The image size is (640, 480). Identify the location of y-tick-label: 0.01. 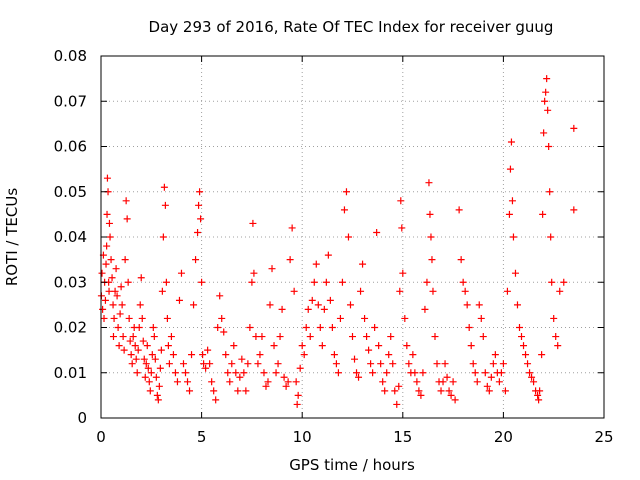
(70, 373).